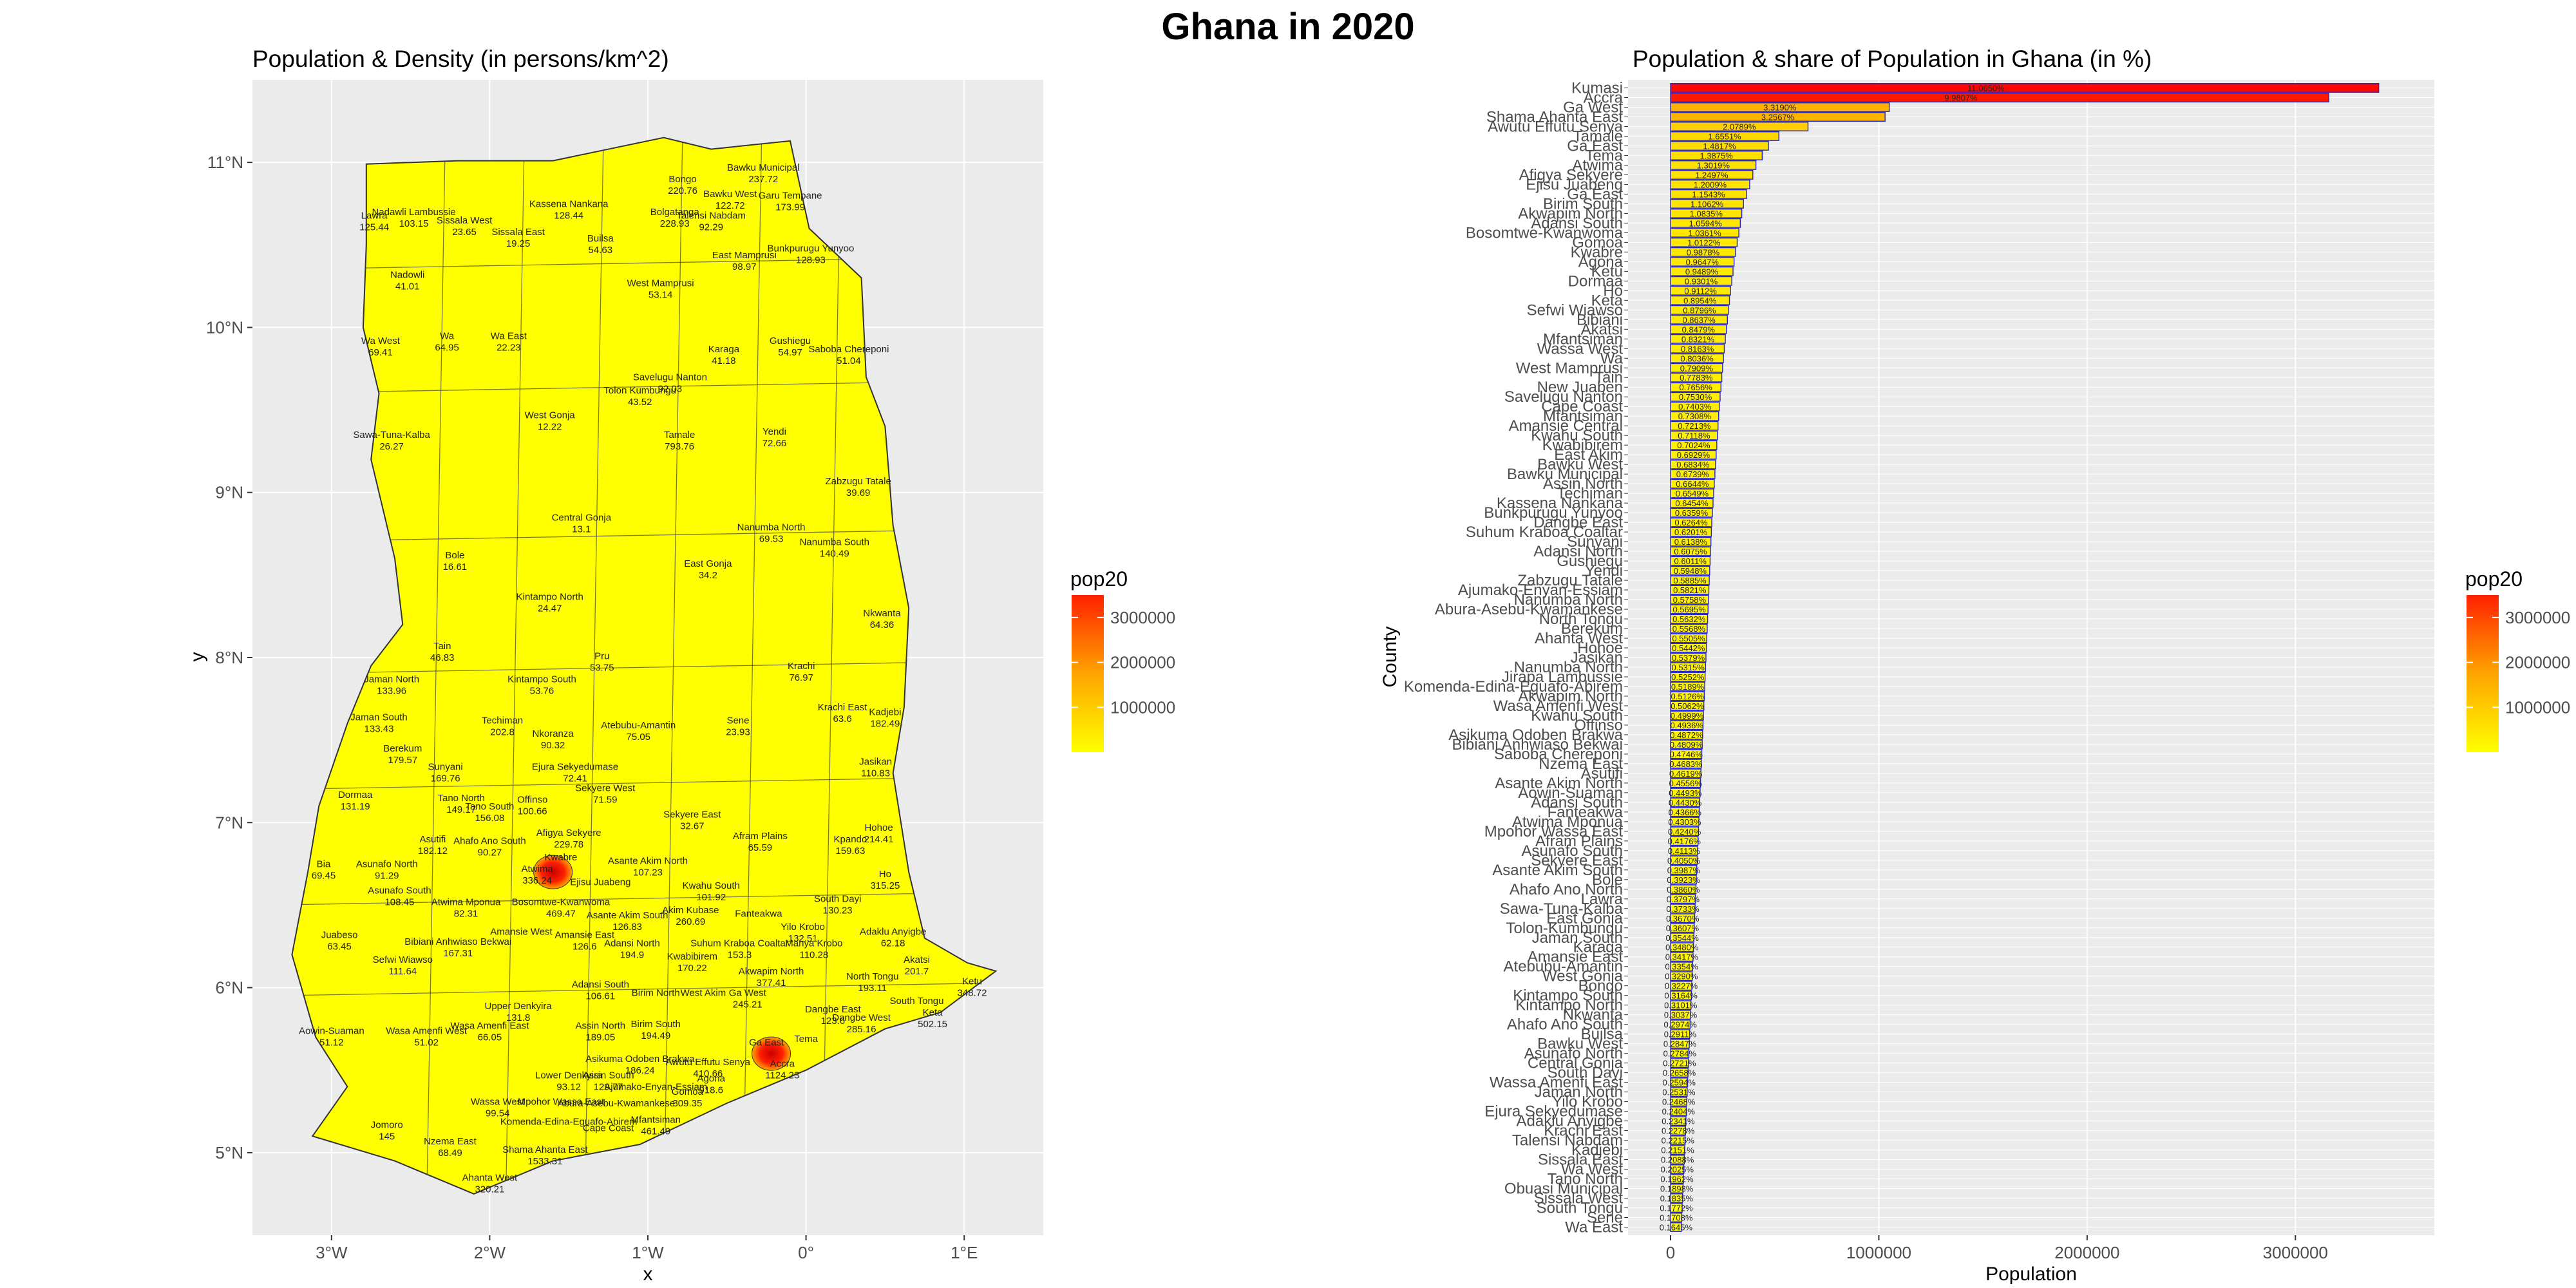 This screenshot has height=1288, width=2576. What do you see at coordinates (1554, 513) in the screenshot?
I see `bar-county-label: Bunkpurugu Yunyoo` at bounding box center [1554, 513].